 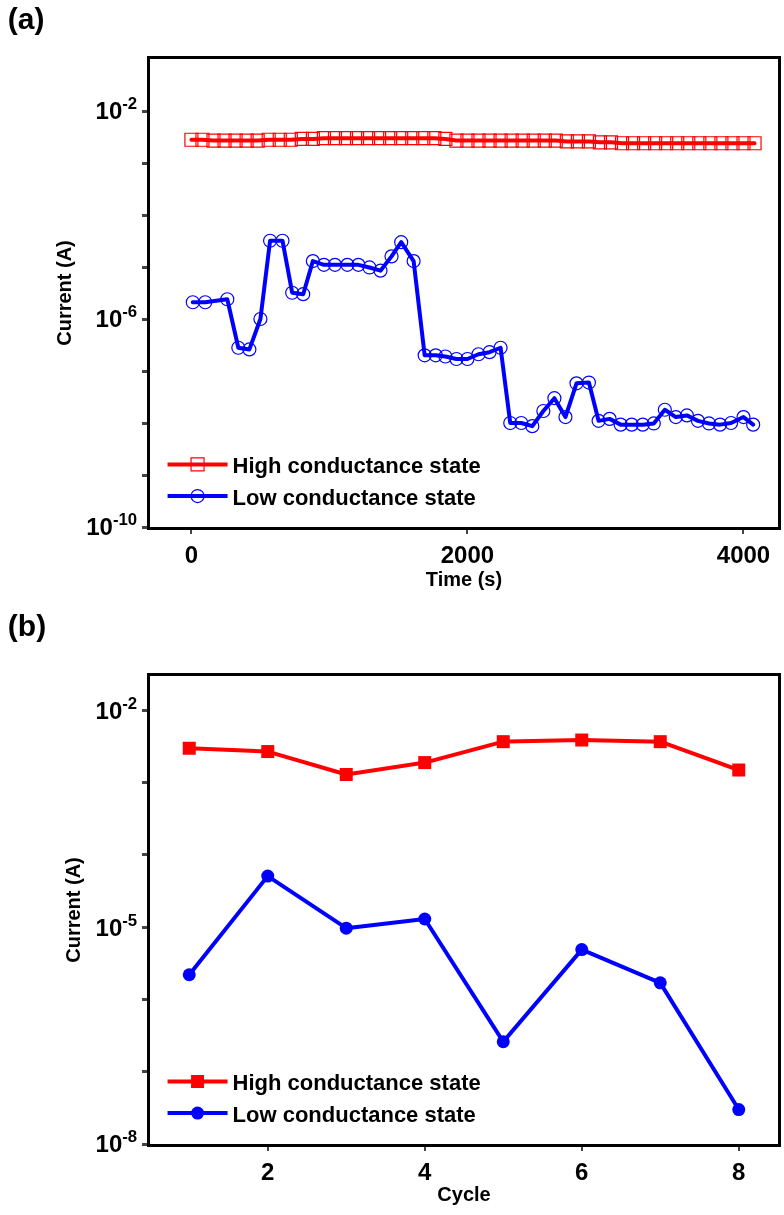 What do you see at coordinates (116, 1142) in the screenshot?
I see `y-tick-label: 10$^{-8}$` at bounding box center [116, 1142].